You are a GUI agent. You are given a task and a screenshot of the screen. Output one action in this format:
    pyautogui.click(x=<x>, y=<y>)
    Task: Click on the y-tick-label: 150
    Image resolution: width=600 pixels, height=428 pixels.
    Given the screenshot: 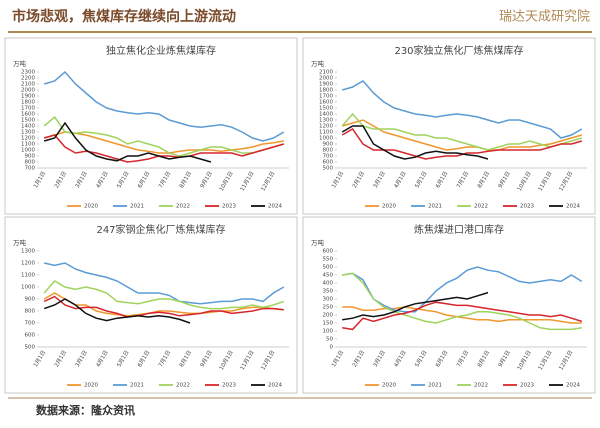 What is the action you would take?
    pyautogui.click(x=328, y=324)
    